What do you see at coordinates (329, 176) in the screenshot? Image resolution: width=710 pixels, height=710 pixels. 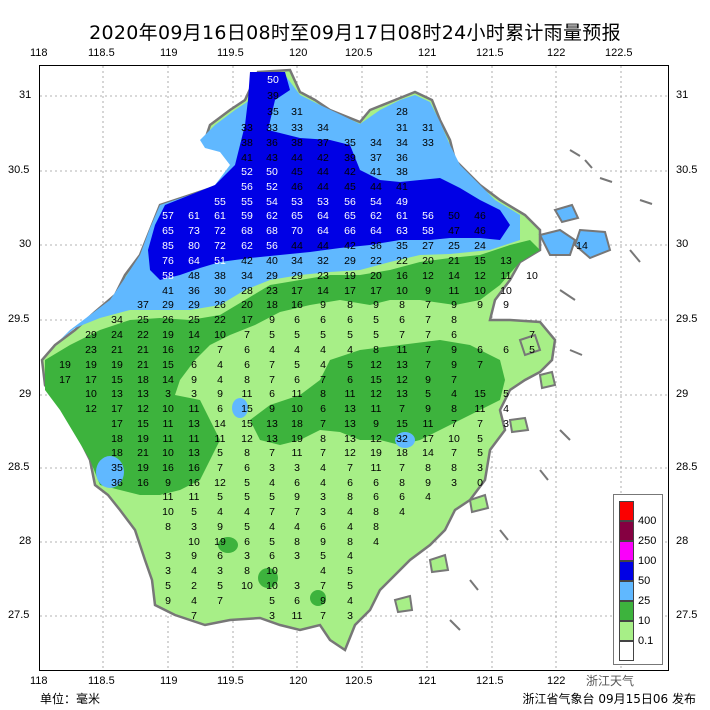 I see `band-blue` at bounding box center [329, 176].